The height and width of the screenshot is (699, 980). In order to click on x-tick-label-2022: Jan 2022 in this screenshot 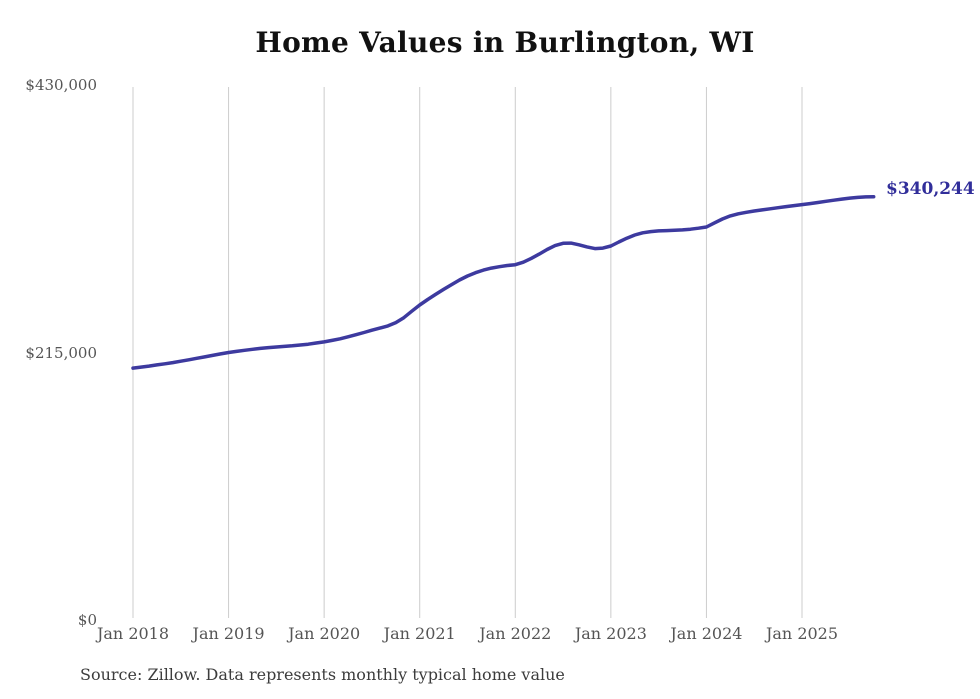, I will do `click(515, 633)`.